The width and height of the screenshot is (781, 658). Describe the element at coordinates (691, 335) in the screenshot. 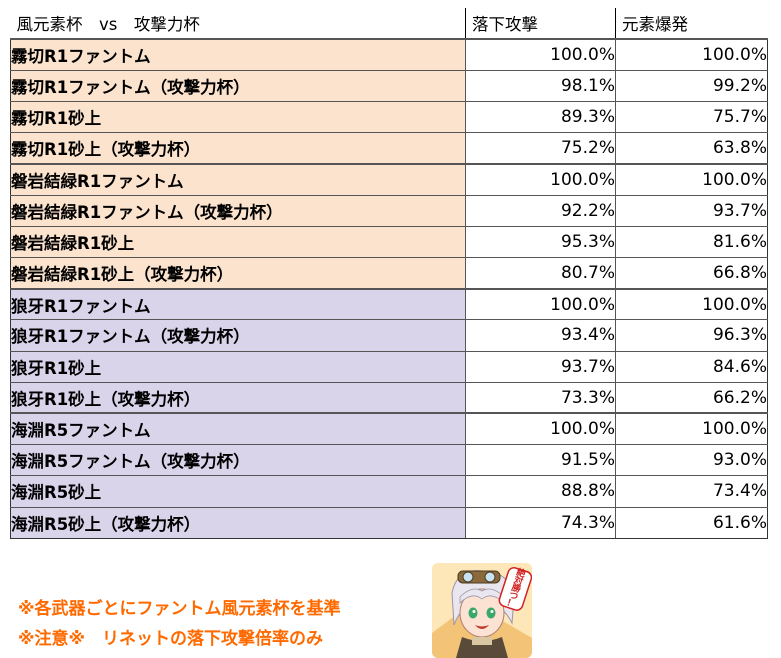

I see `row-burst-value: 96.3%` at that location.